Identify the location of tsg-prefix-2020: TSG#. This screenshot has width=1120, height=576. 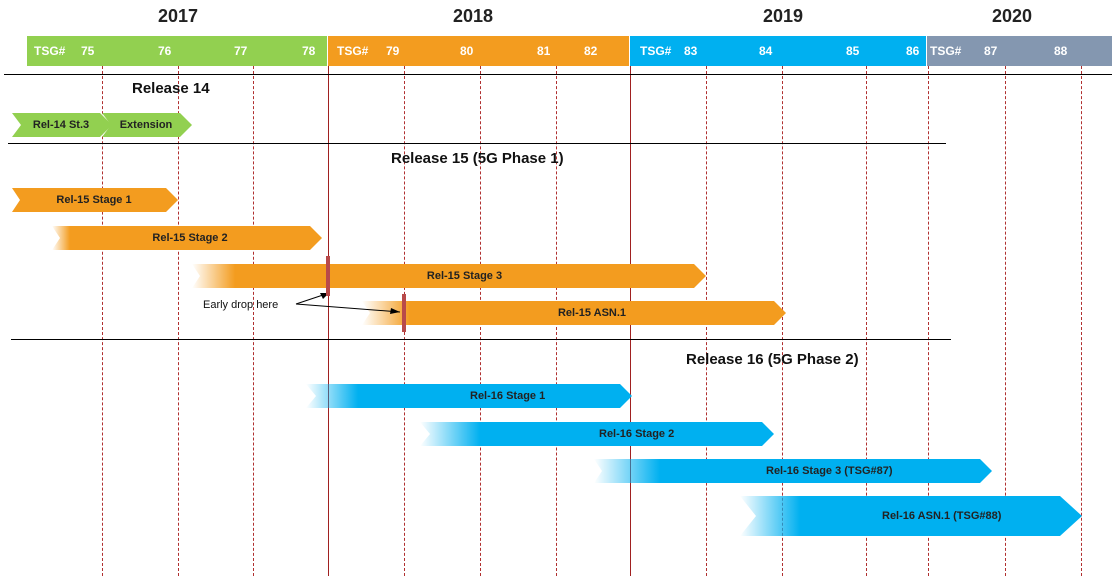
(946, 51).